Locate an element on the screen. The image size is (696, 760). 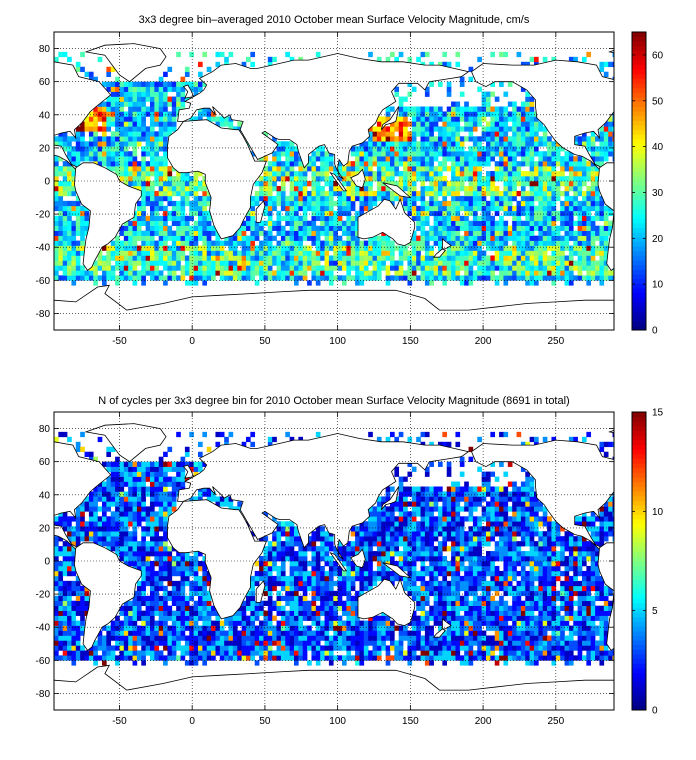
x-tick-label: 0 is located at coordinates (192, 341).